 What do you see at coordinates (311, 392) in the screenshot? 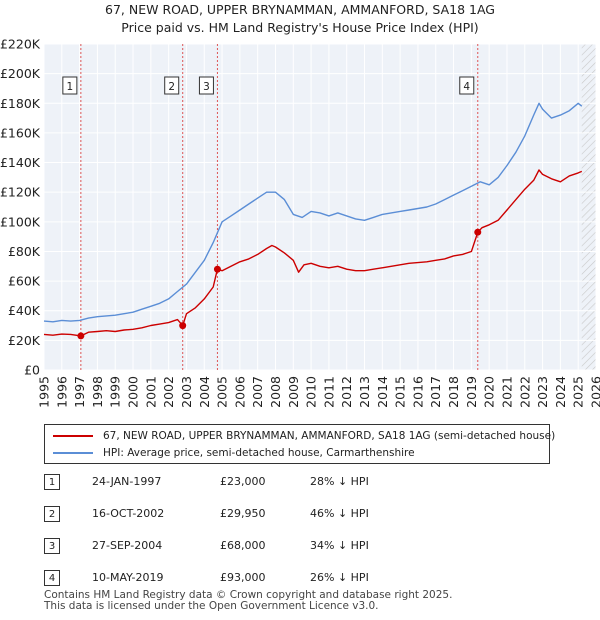
I see `x-tick-label: 2010` at bounding box center [311, 392].